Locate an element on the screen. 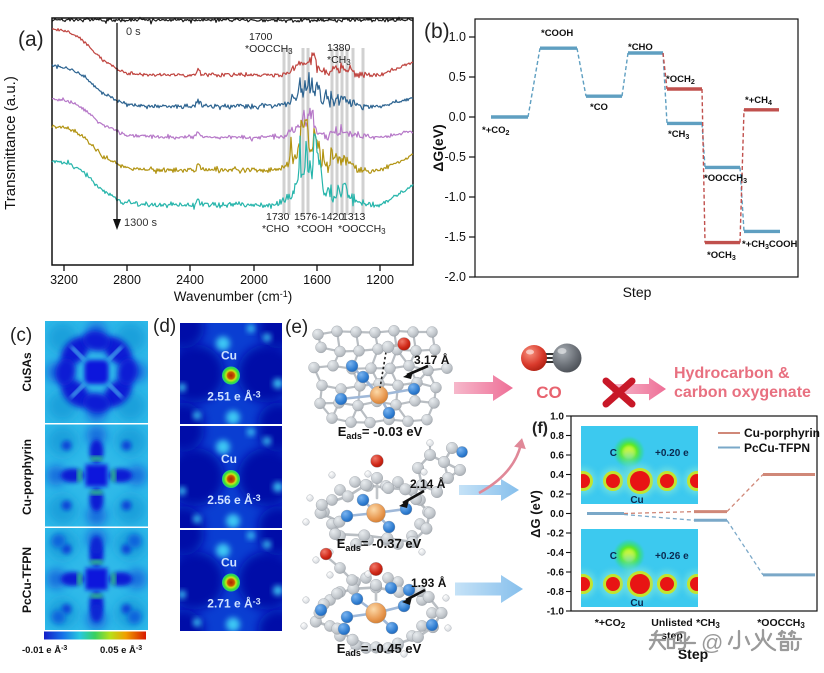 This screenshot has height=673, width=824. svg-text: 1.93 Å is located at coordinates (429, 582).